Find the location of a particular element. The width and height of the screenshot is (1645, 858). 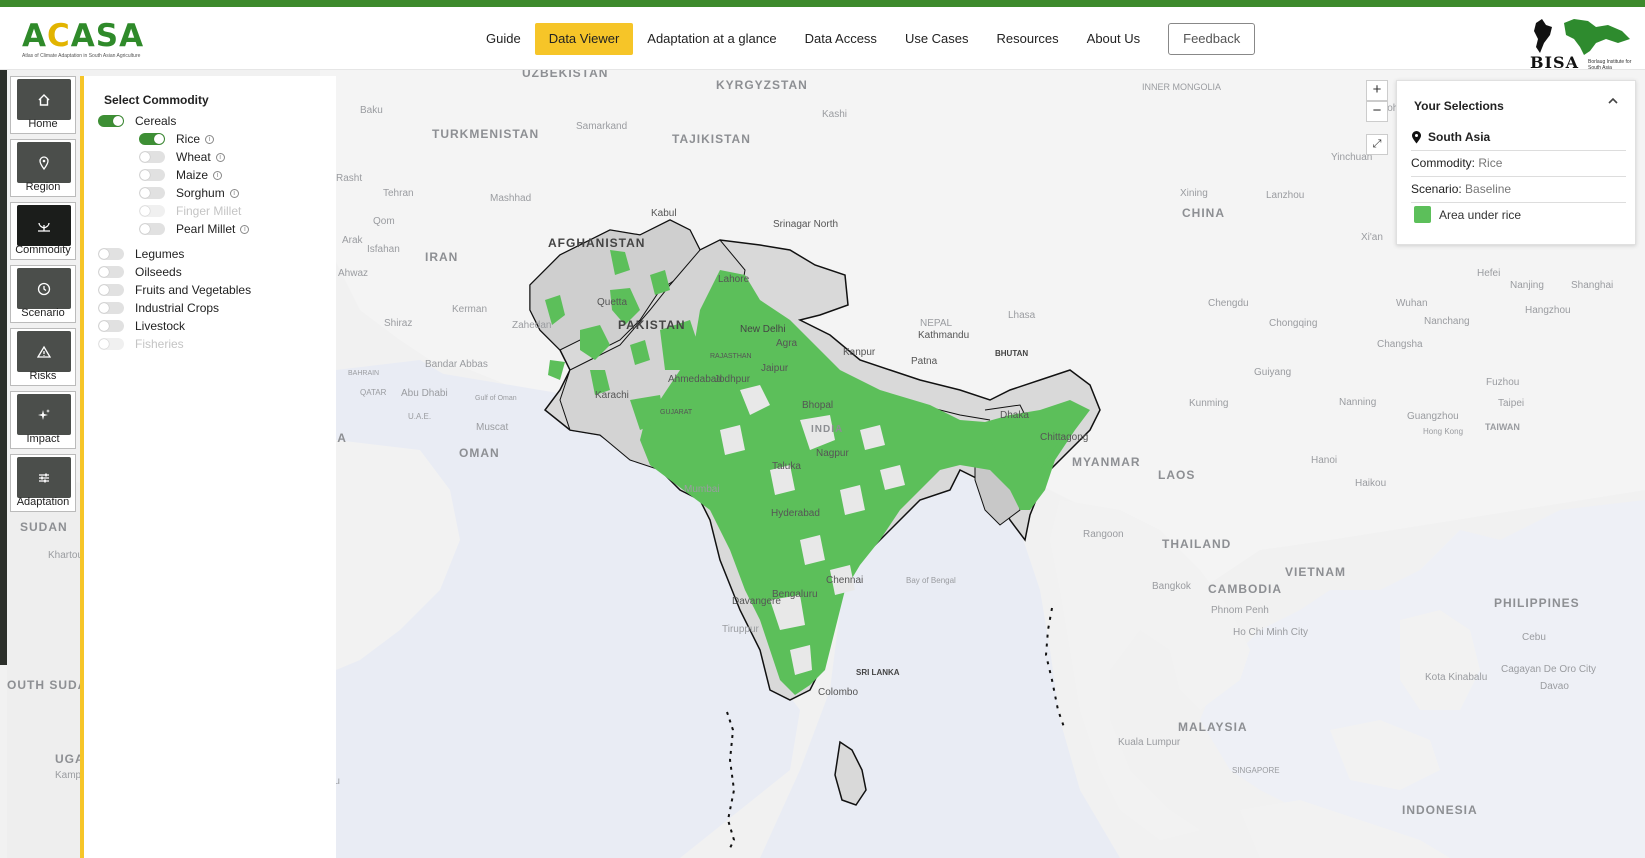

commodity-item-sorghum: Sorghum i is located at coordinates (189, 193).